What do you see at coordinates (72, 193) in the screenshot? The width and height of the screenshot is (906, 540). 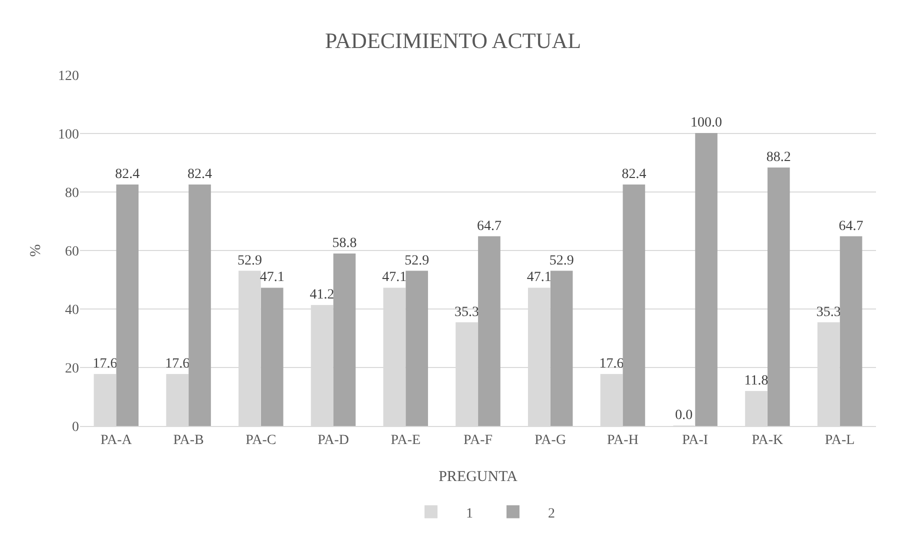 I see `y-tick-label: 80` at bounding box center [72, 193].